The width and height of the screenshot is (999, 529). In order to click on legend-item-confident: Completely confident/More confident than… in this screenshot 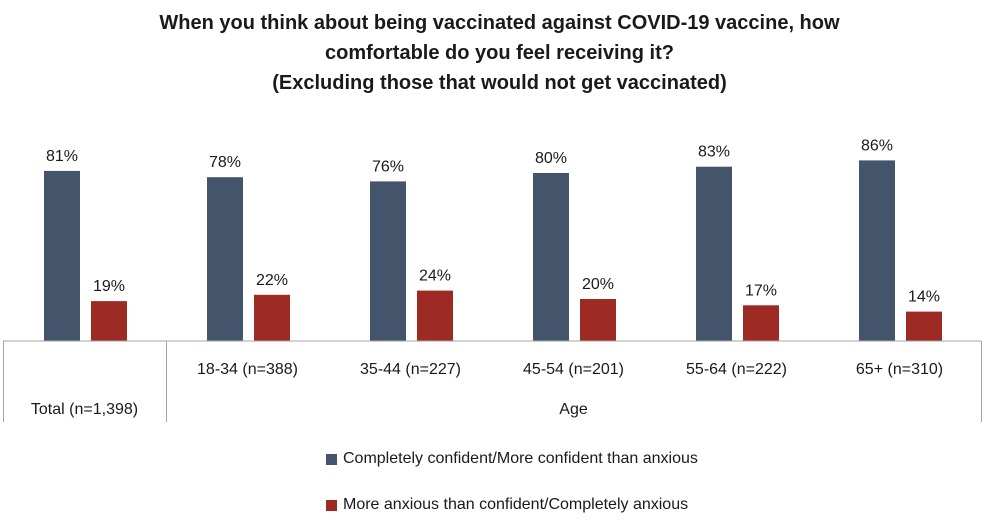, I will do `click(512, 459)`.